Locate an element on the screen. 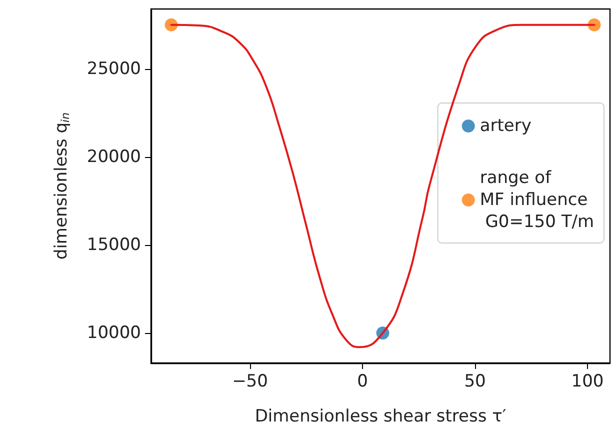 The height and width of the screenshot is (442, 612). y-tick-label: 15000 is located at coordinates (113, 245).